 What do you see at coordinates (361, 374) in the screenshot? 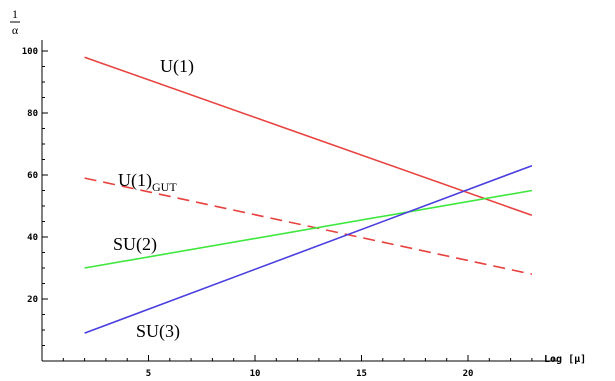
I see `x-tick-label: 15` at bounding box center [361, 374].